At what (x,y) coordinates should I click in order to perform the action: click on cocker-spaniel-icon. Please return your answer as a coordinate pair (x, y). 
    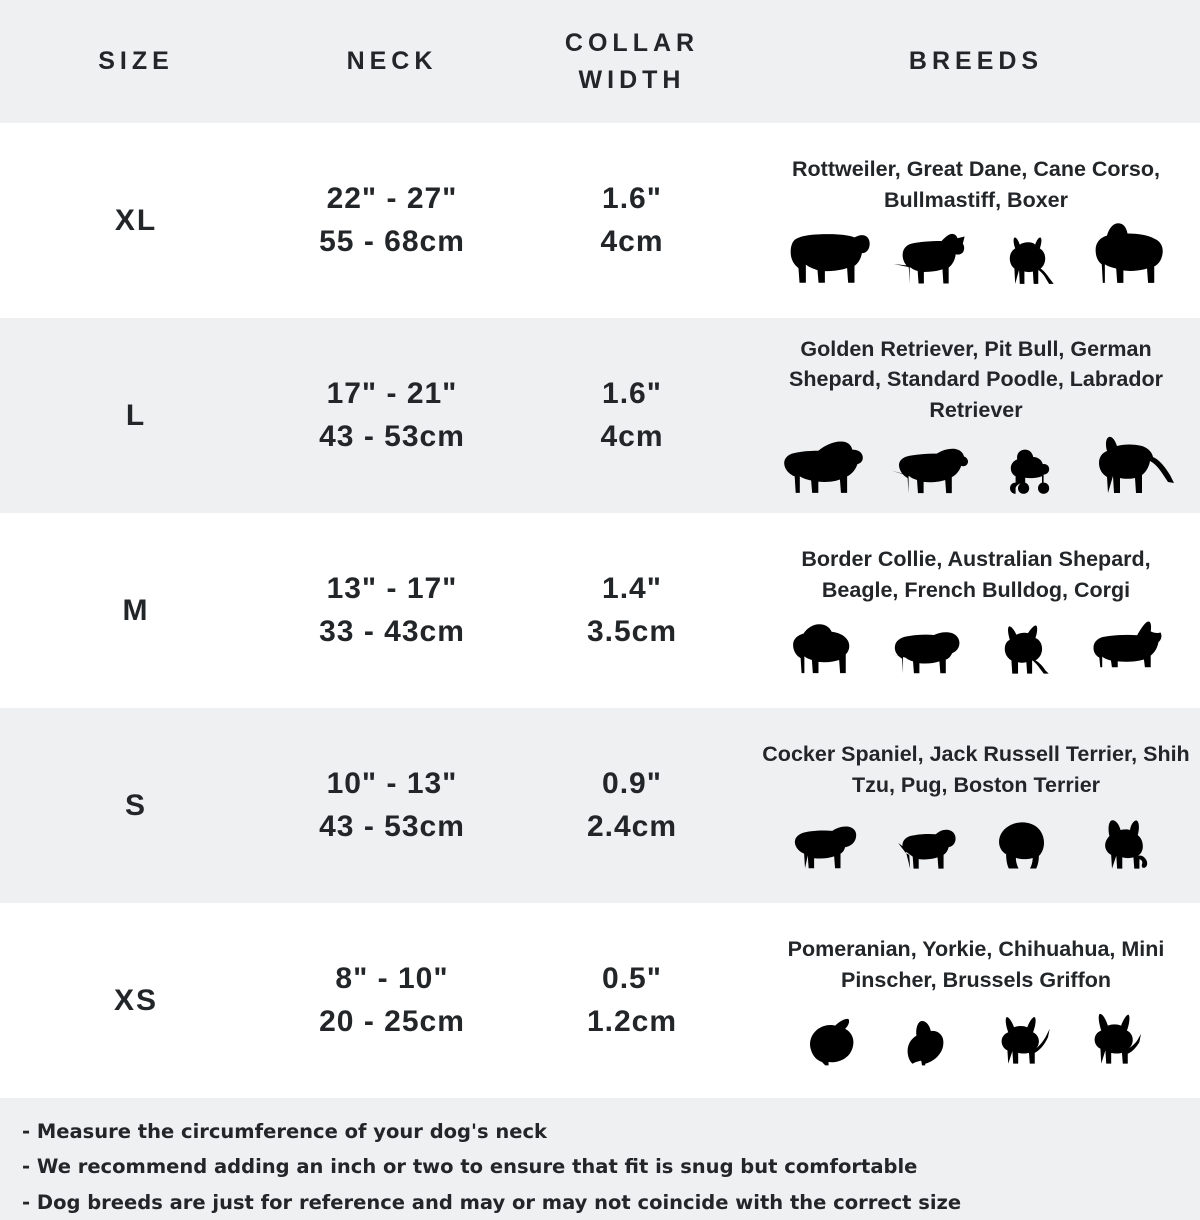
    Looking at the image, I should click on (825, 847).